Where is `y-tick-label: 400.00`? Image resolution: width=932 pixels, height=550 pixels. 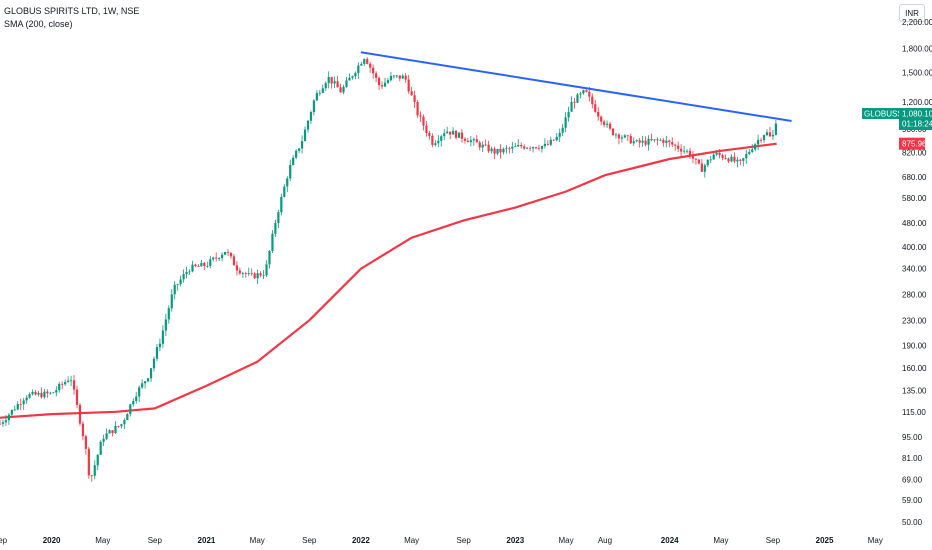
y-tick-label: 400.00 is located at coordinates (914, 247).